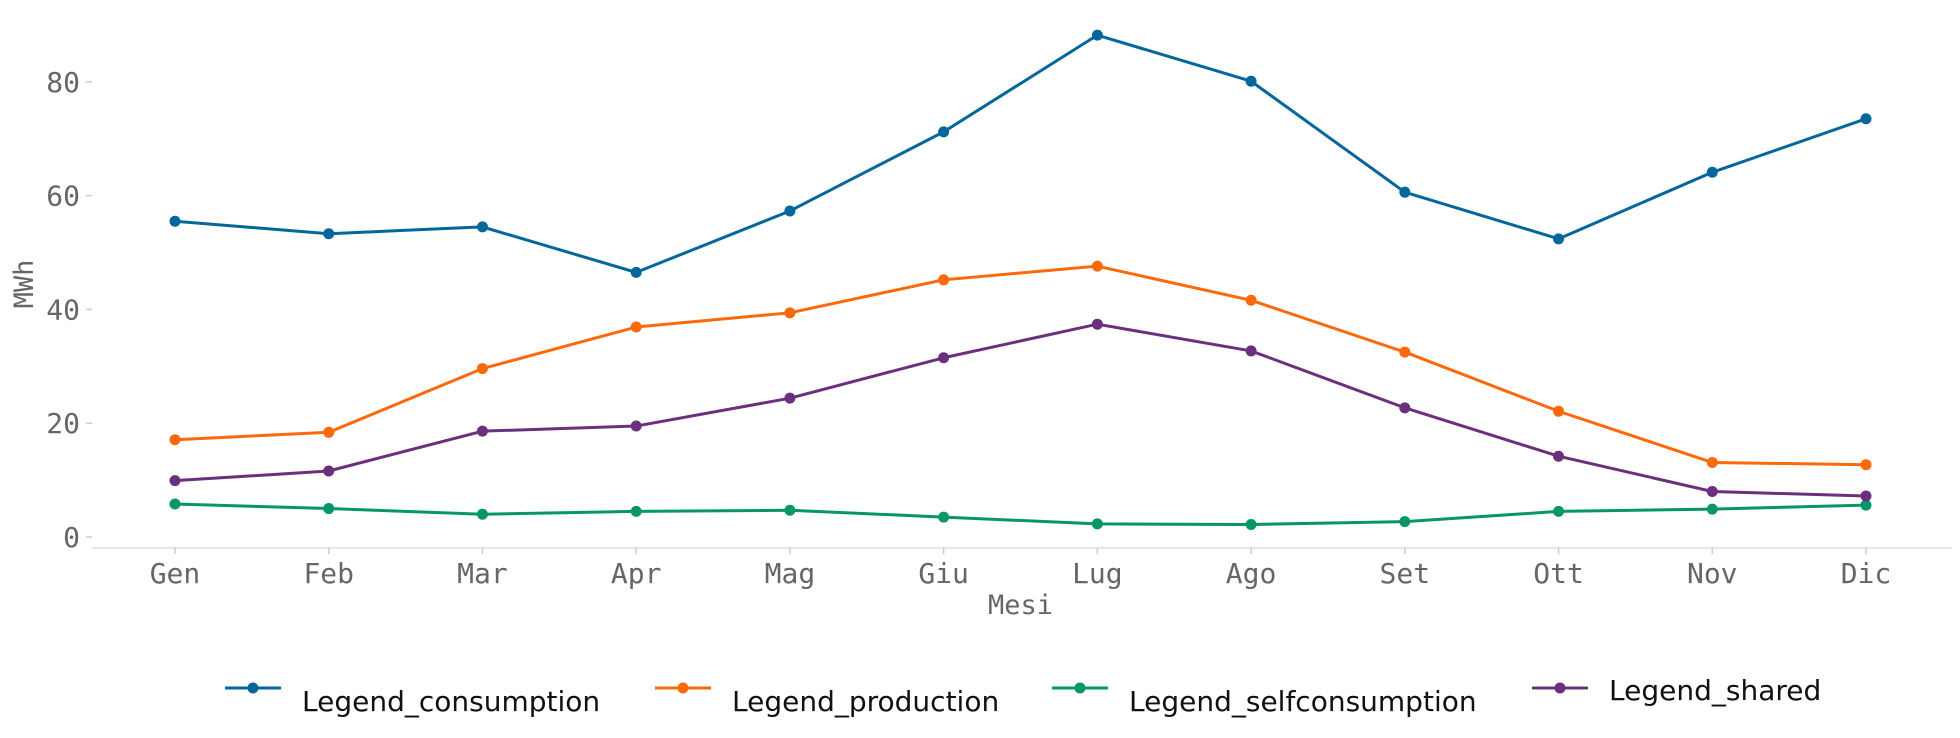 This screenshot has height=738, width=1960. Describe the element at coordinates (24, 284) in the screenshot. I see `y-axis-title: MWh` at that location.